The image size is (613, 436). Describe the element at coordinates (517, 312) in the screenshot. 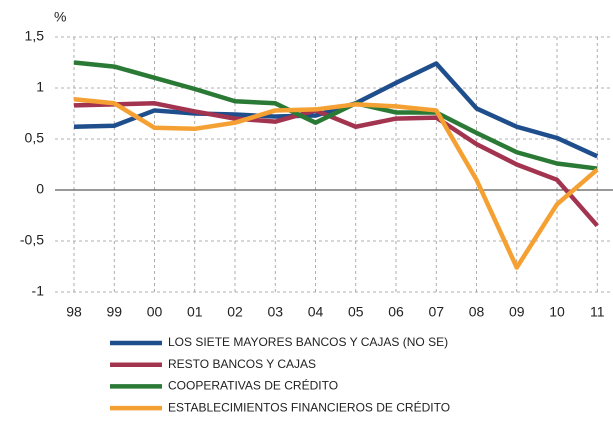

I see `x-tick-label: 09` at that location.